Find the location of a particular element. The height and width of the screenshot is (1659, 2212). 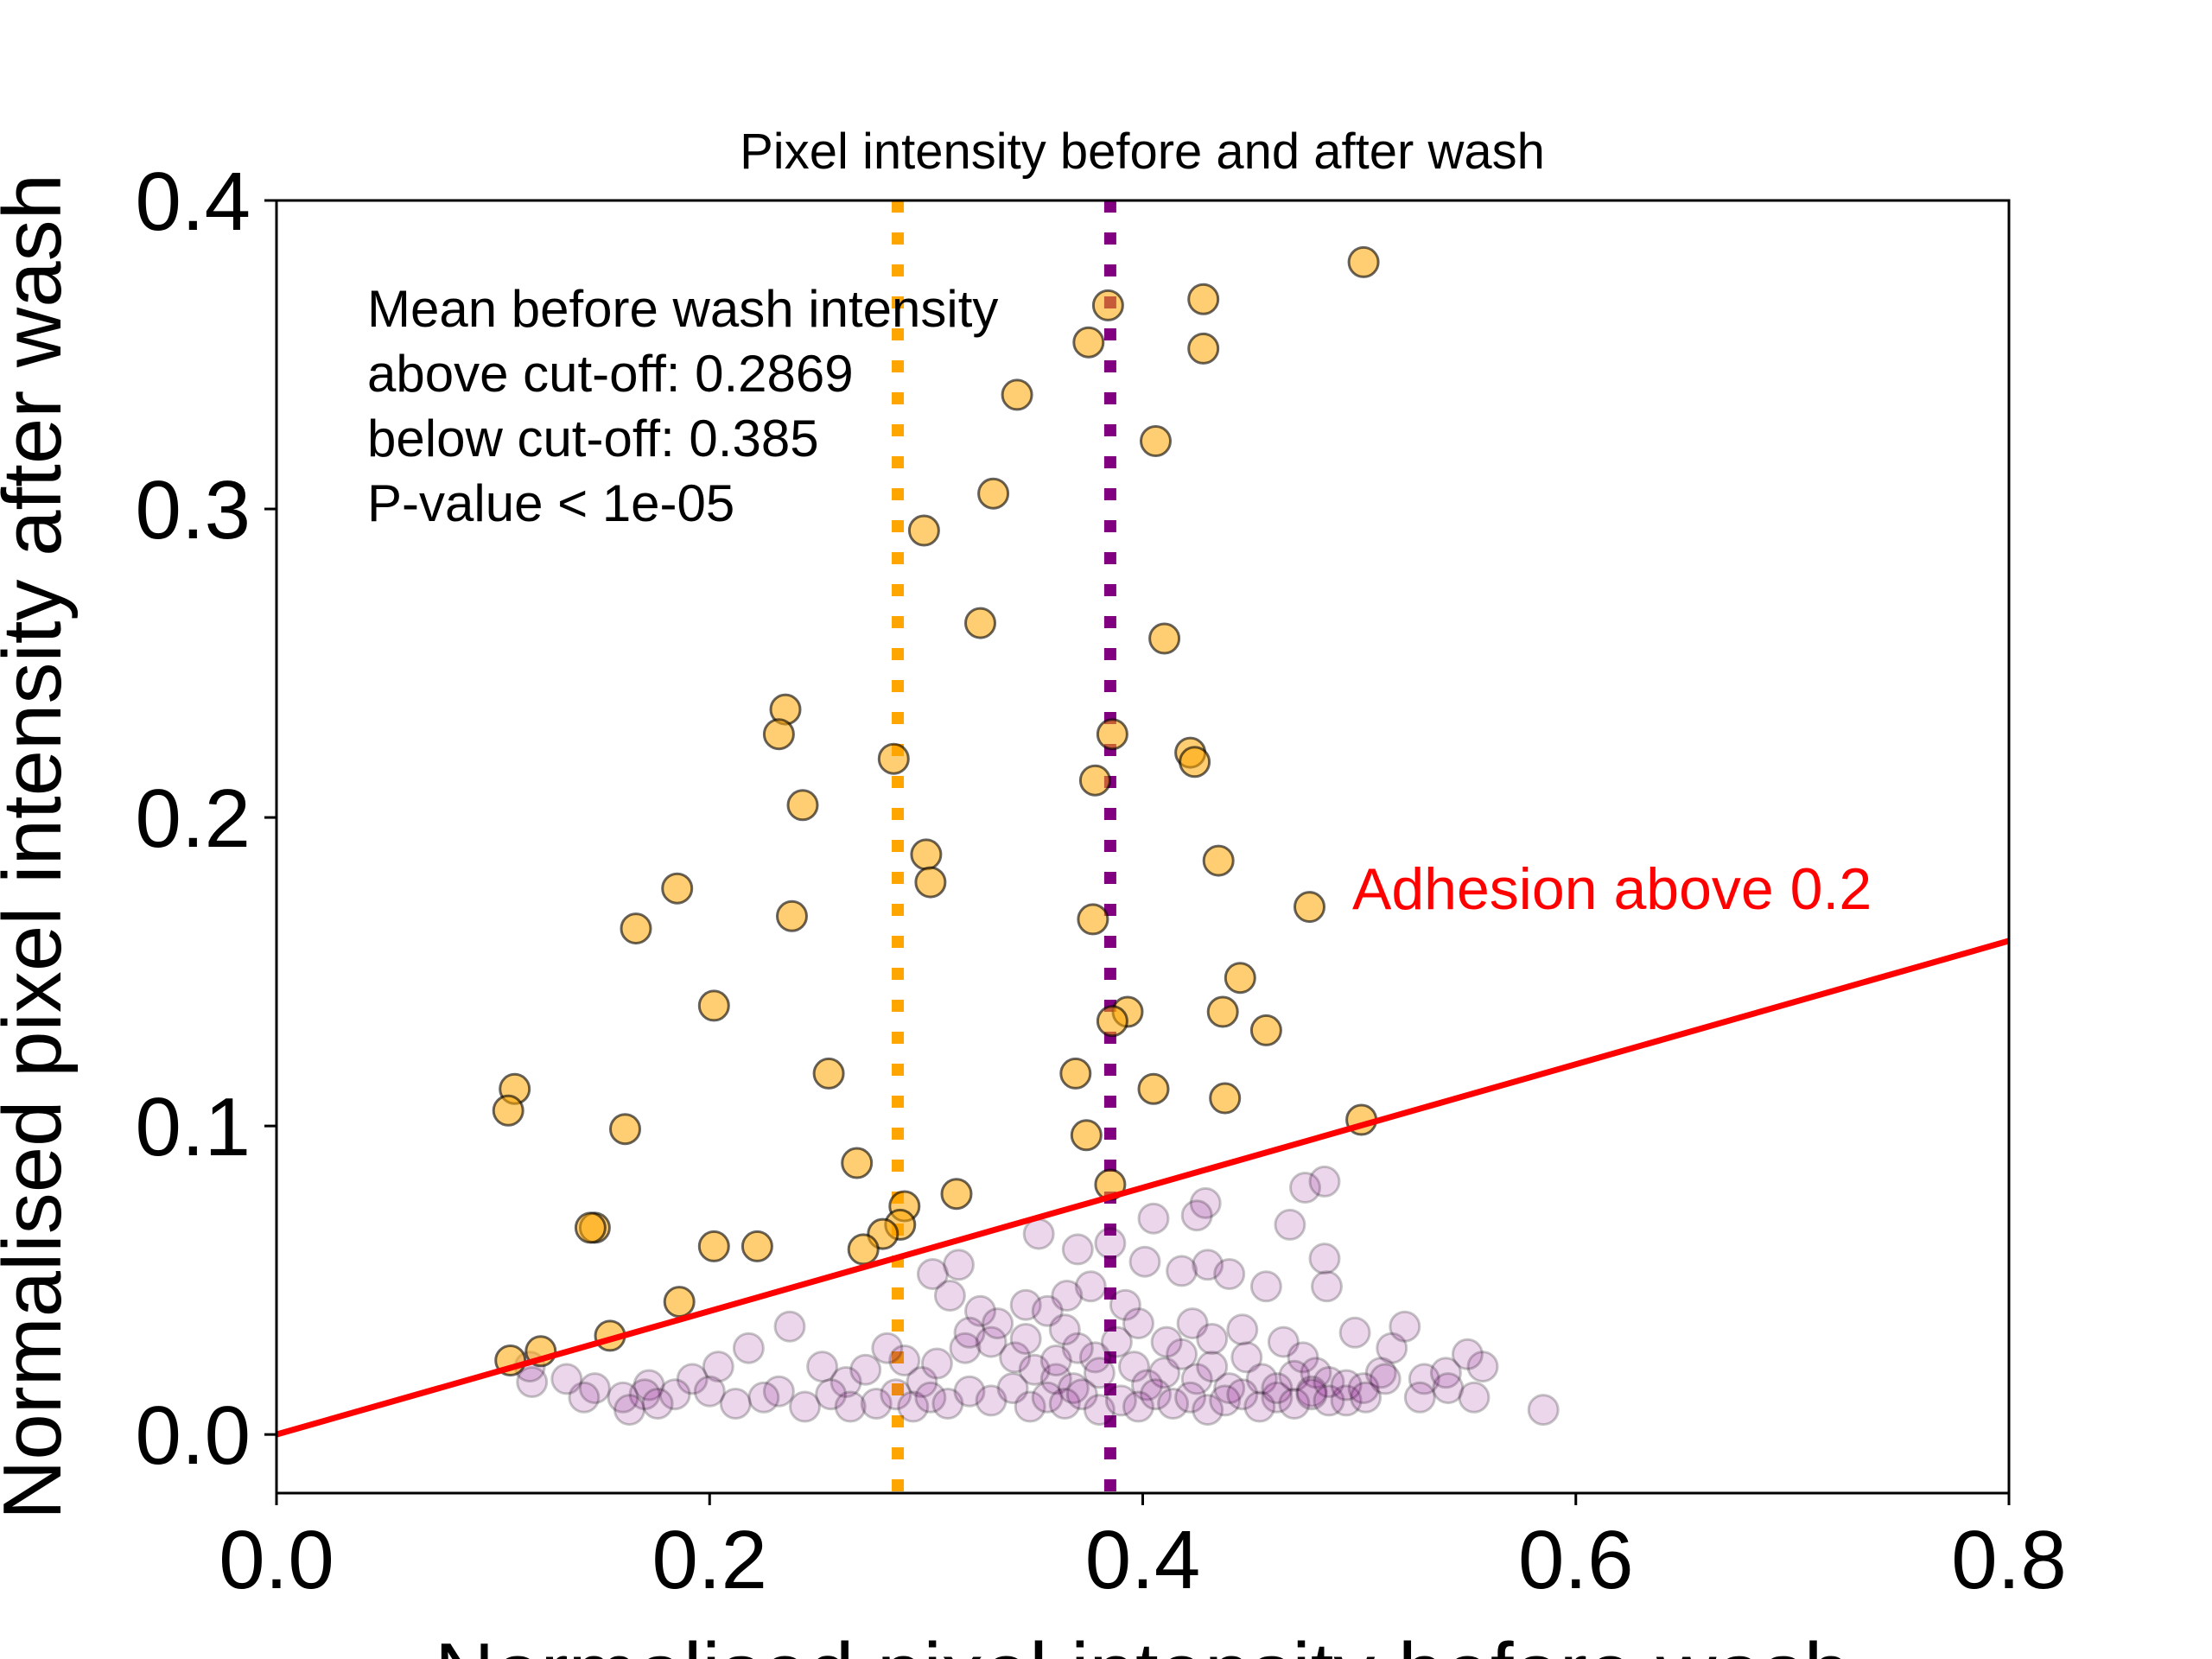

x-tick-label: 0.2 is located at coordinates (709, 1560).